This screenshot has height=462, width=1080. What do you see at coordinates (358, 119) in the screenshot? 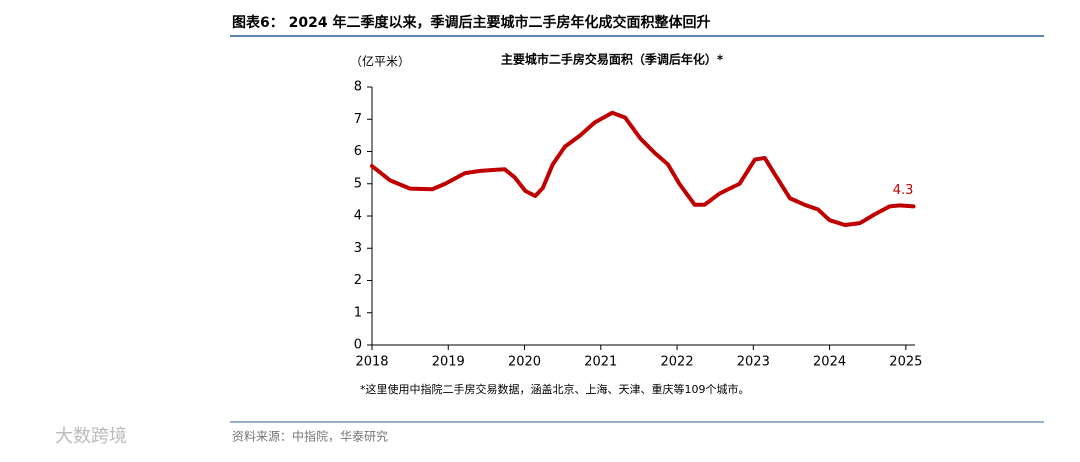
I see `y-tick-label: 7` at bounding box center [358, 119].